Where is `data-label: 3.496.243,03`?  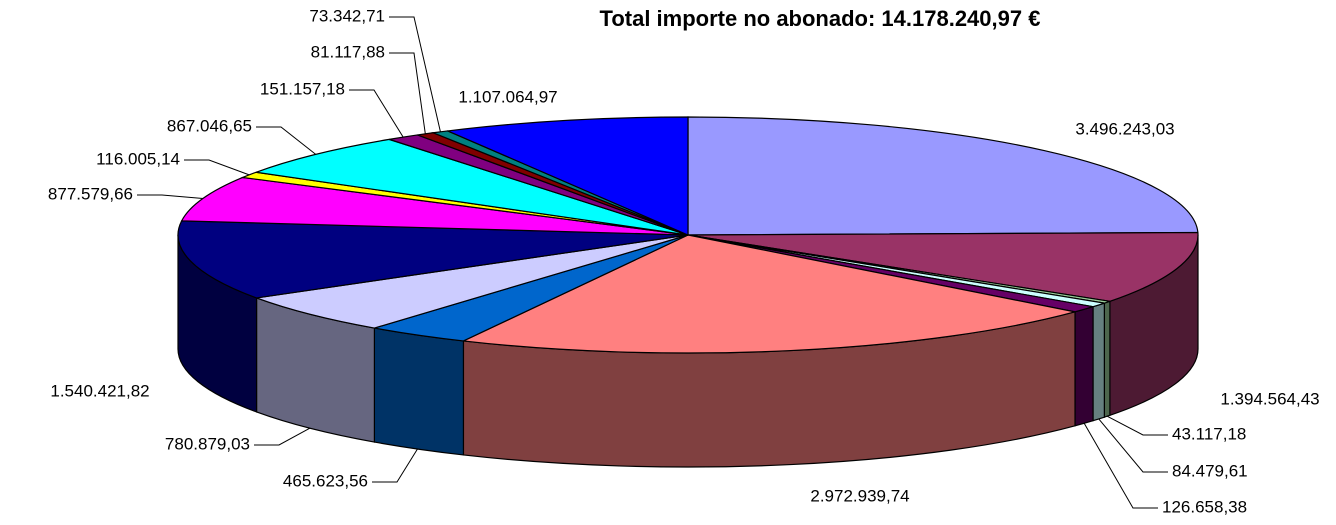
data-label: 3.496.243,03 is located at coordinates (1124, 128).